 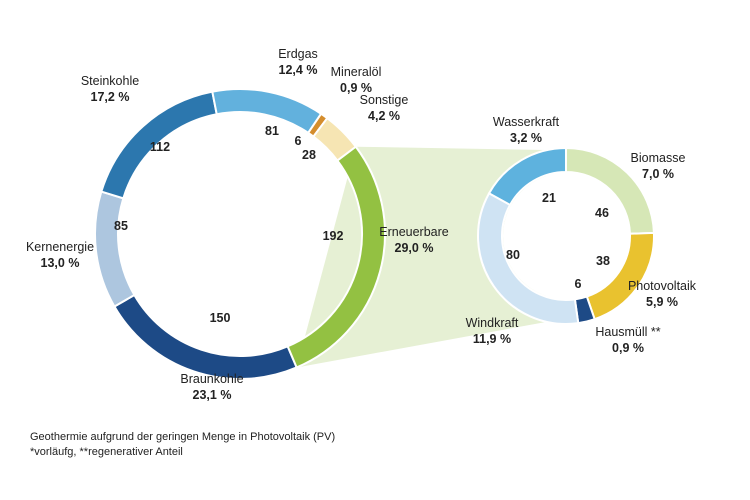 What do you see at coordinates (662, 286) in the screenshot?
I see `slice-label-photovoltaik: Photovoltaik` at bounding box center [662, 286].